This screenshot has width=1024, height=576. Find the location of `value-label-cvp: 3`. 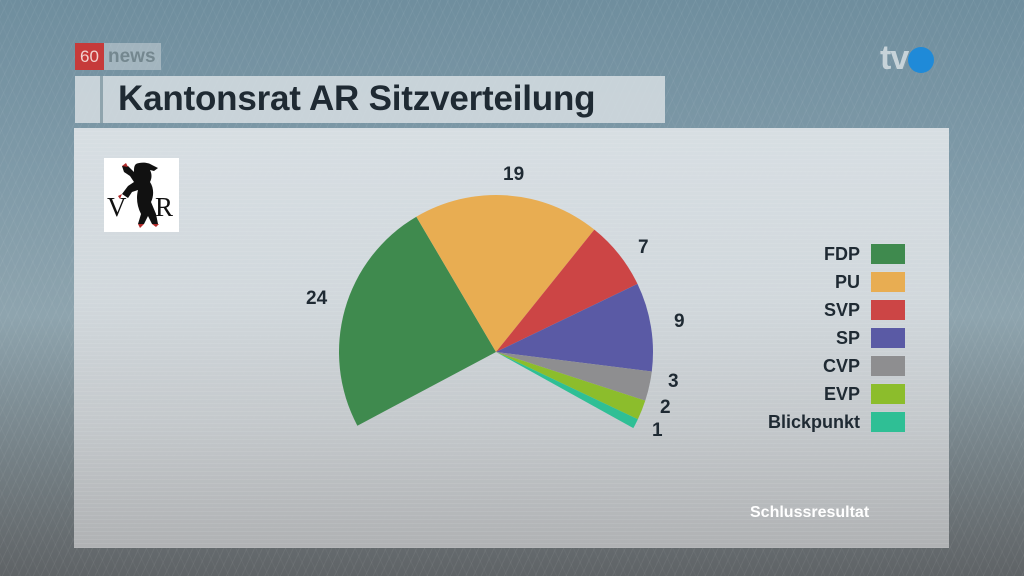

value-label-cvp: 3 is located at coordinates (673, 381).